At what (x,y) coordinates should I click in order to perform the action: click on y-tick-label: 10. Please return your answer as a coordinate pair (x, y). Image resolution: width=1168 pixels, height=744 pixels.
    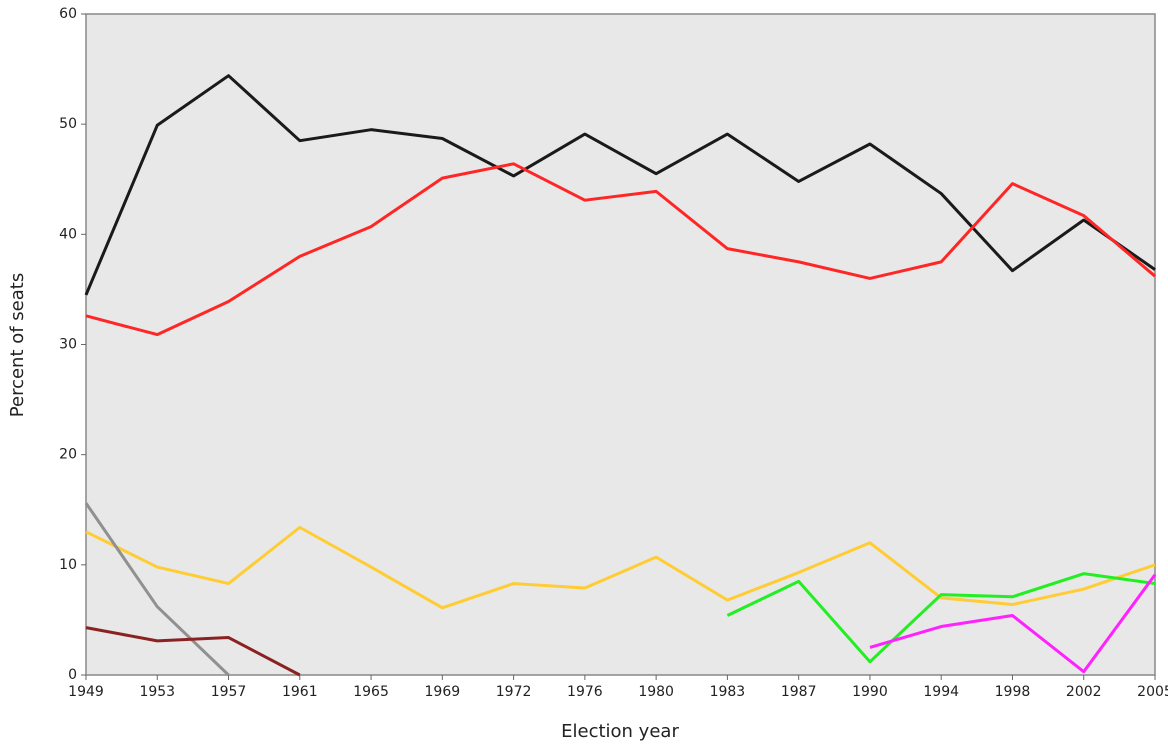
    Looking at the image, I should click on (68, 565).